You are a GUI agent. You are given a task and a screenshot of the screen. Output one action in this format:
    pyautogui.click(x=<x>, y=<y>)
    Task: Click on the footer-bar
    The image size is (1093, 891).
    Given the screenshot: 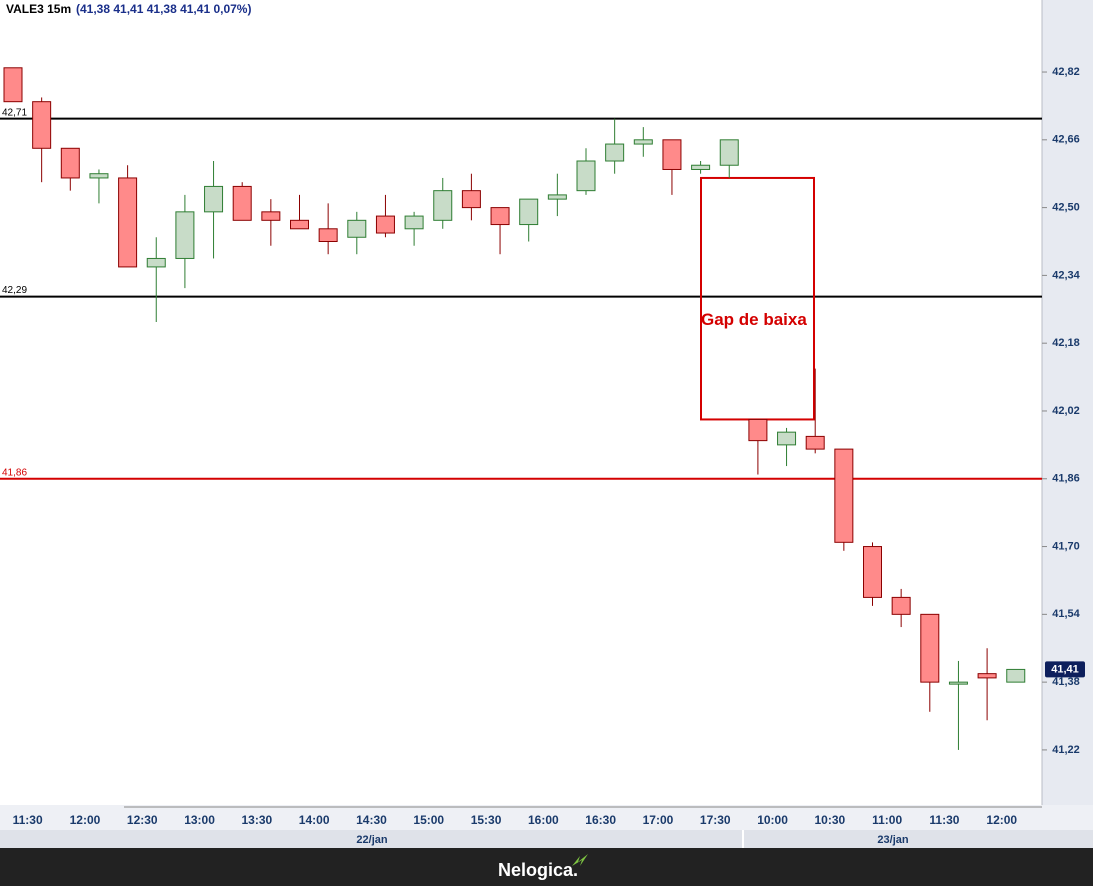 What is the action you would take?
    pyautogui.click(x=546, y=867)
    